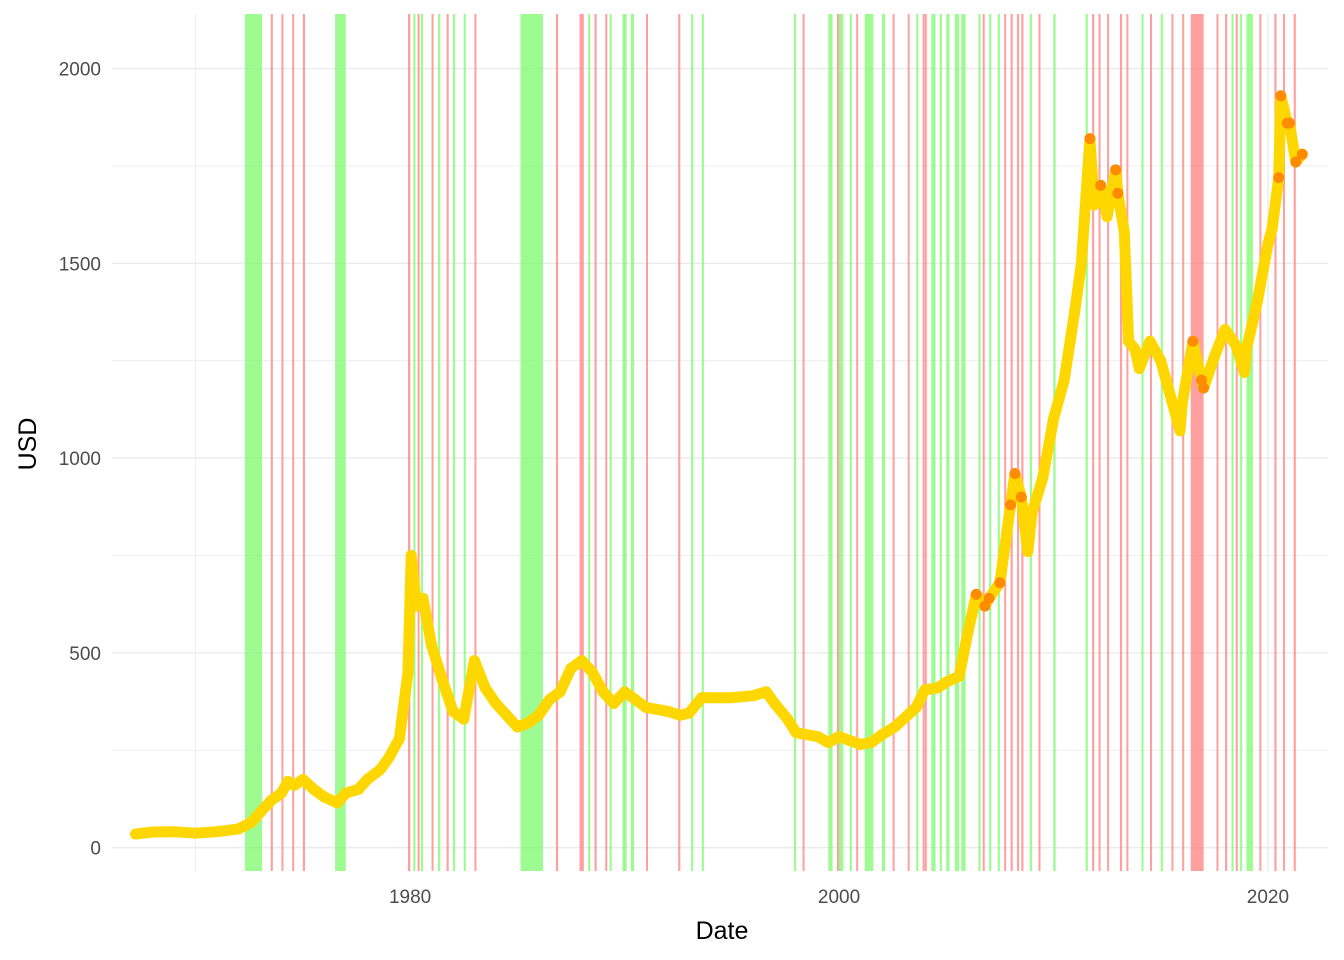 The width and height of the screenshot is (1344, 960). I want to click on y-tick-label: 0, so click(95, 849).